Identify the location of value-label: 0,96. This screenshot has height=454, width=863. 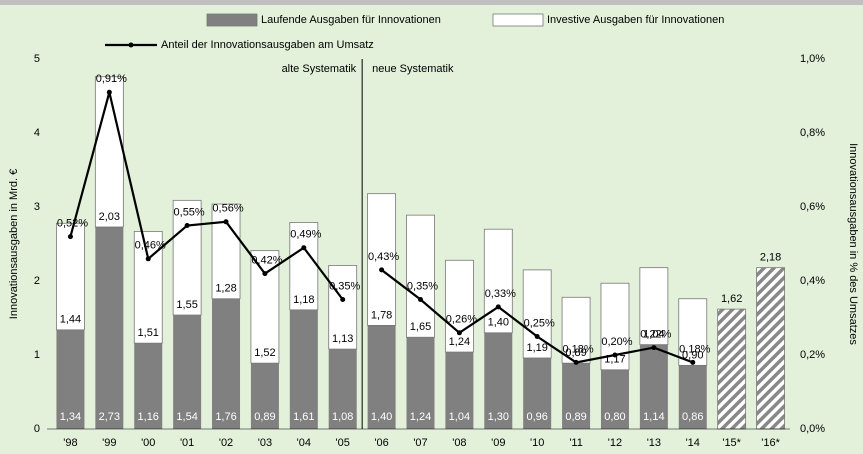
(536, 417).